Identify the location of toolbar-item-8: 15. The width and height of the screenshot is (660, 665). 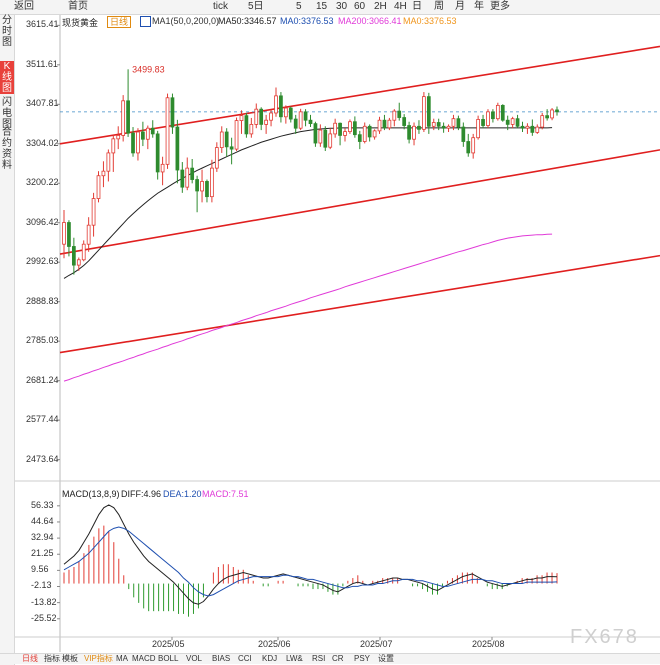
(322, 6).